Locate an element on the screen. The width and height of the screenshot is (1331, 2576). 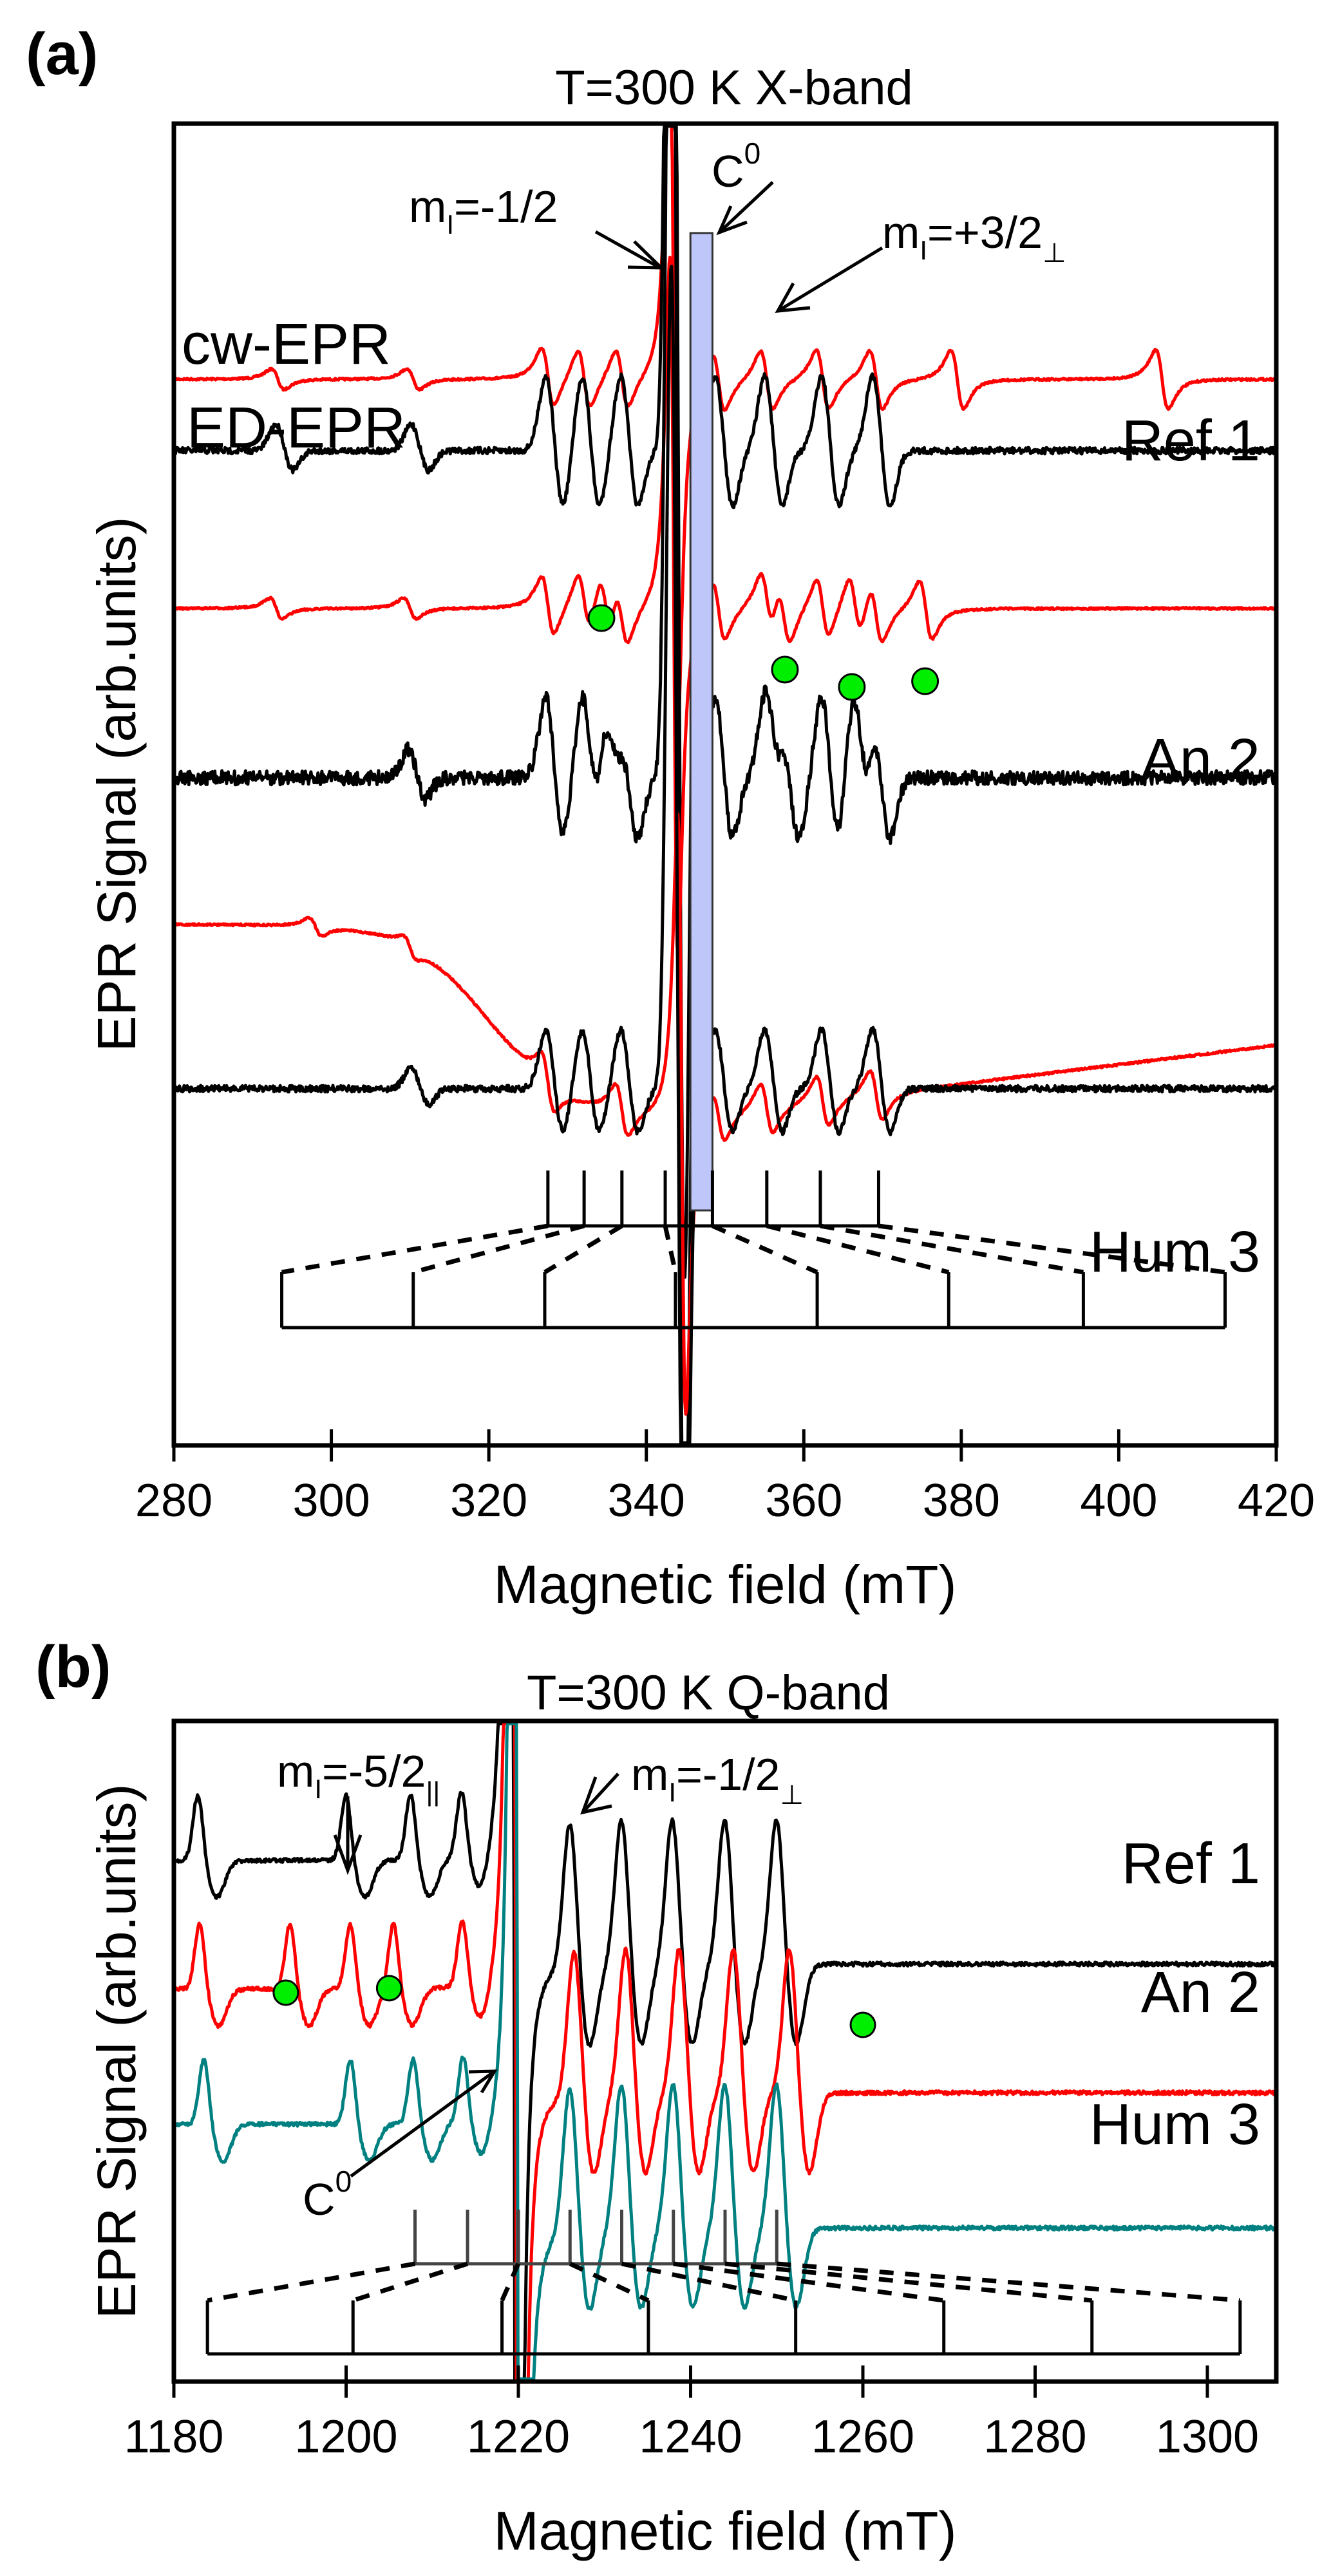
x-a-tick-label: 320 is located at coordinates (488, 1501).